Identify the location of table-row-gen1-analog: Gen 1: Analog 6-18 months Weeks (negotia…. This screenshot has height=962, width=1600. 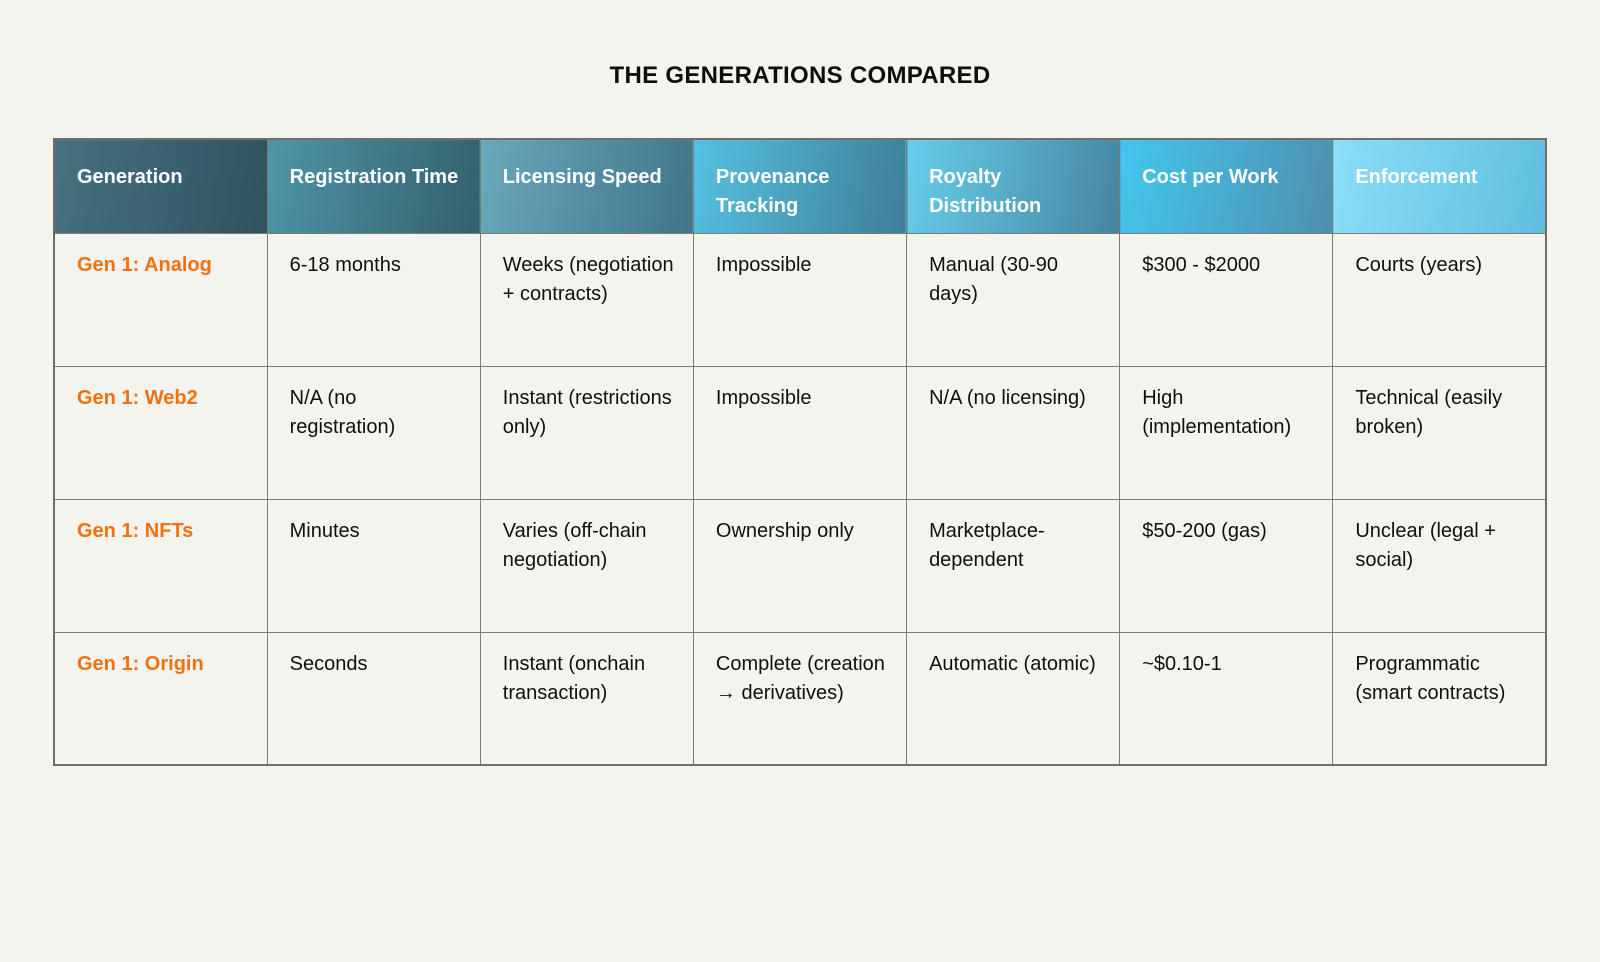
(800, 299).